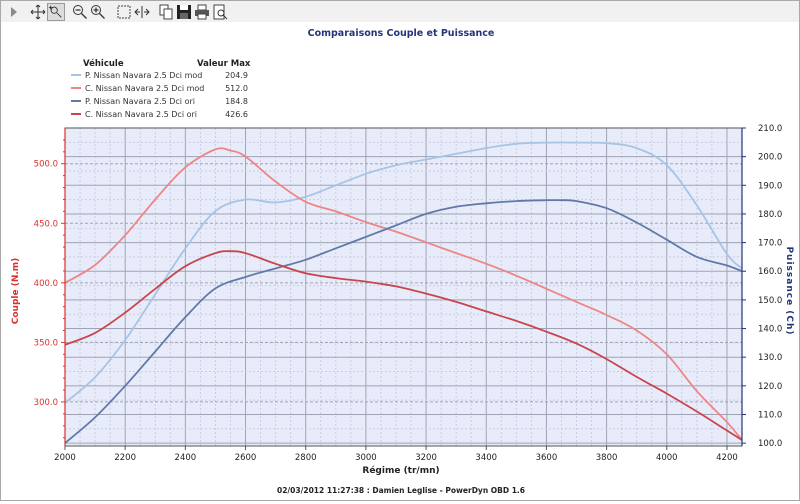 Image resolution: width=800 pixels, height=504 pixels. I want to click on y2-tick-label: 160.0, so click(770, 272).